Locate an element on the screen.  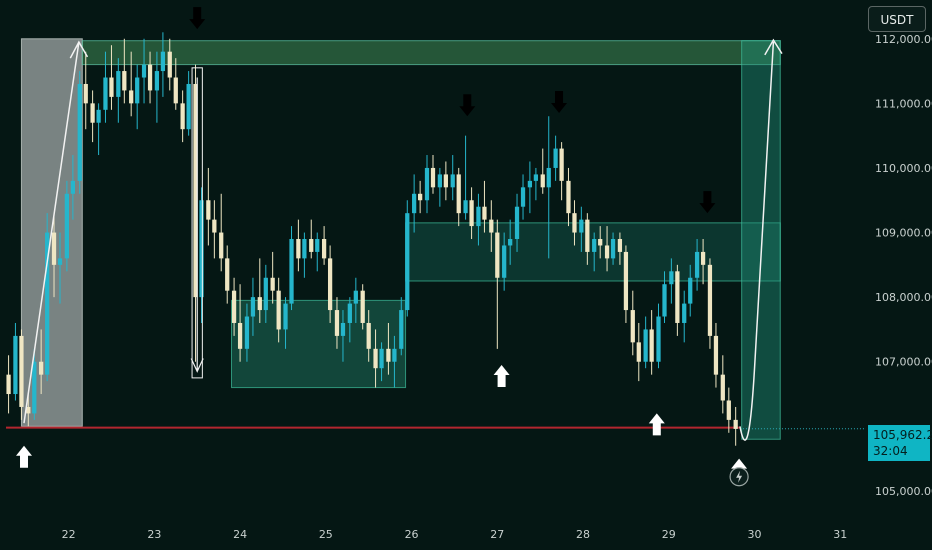
countdown-timer: 32:04 is located at coordinates (890, 451).